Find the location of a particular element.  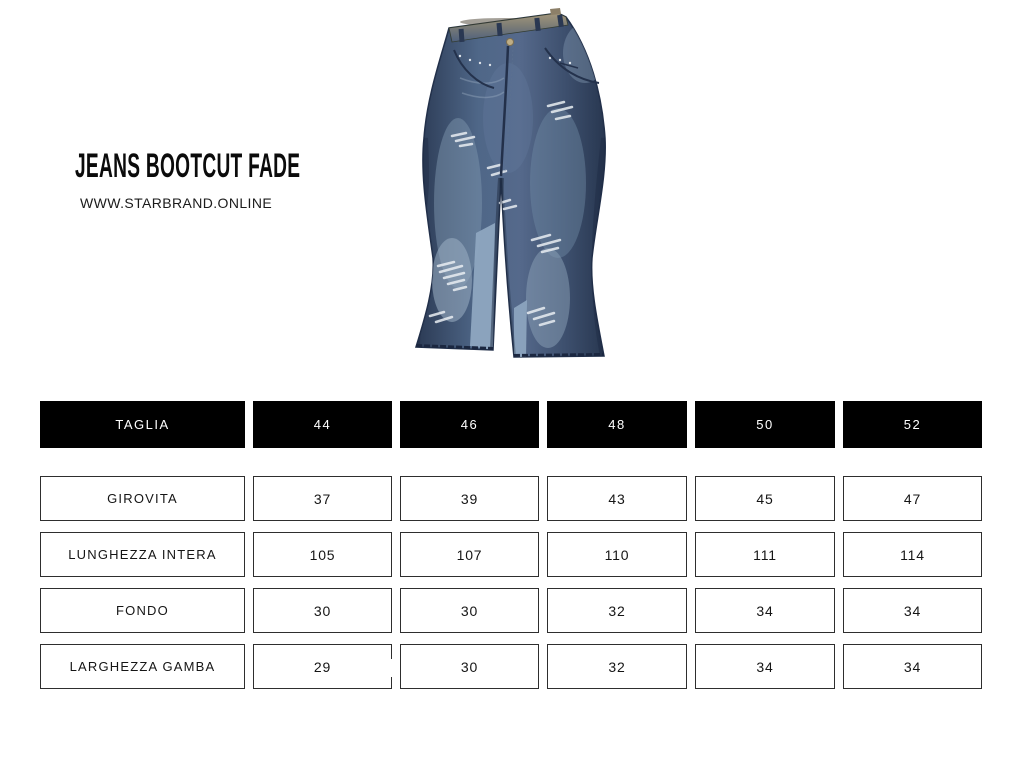

header-cell-size-46: 46 is located at coordinates (469, 424).